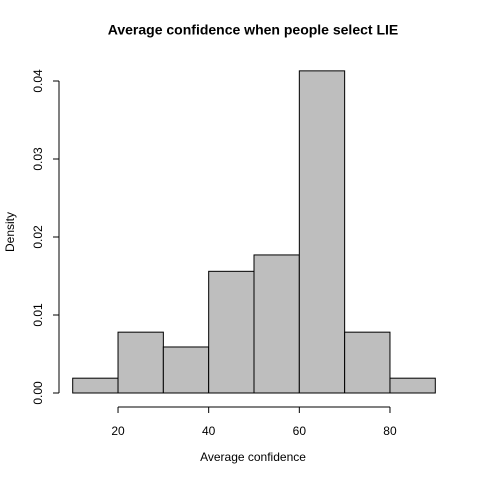 The width and height of the screenshot is (480, 480). What do you see at coordinates (38, 393) in the screenshot?
I see `y-tick-label: 0.00` at bounding box center [38, 393].